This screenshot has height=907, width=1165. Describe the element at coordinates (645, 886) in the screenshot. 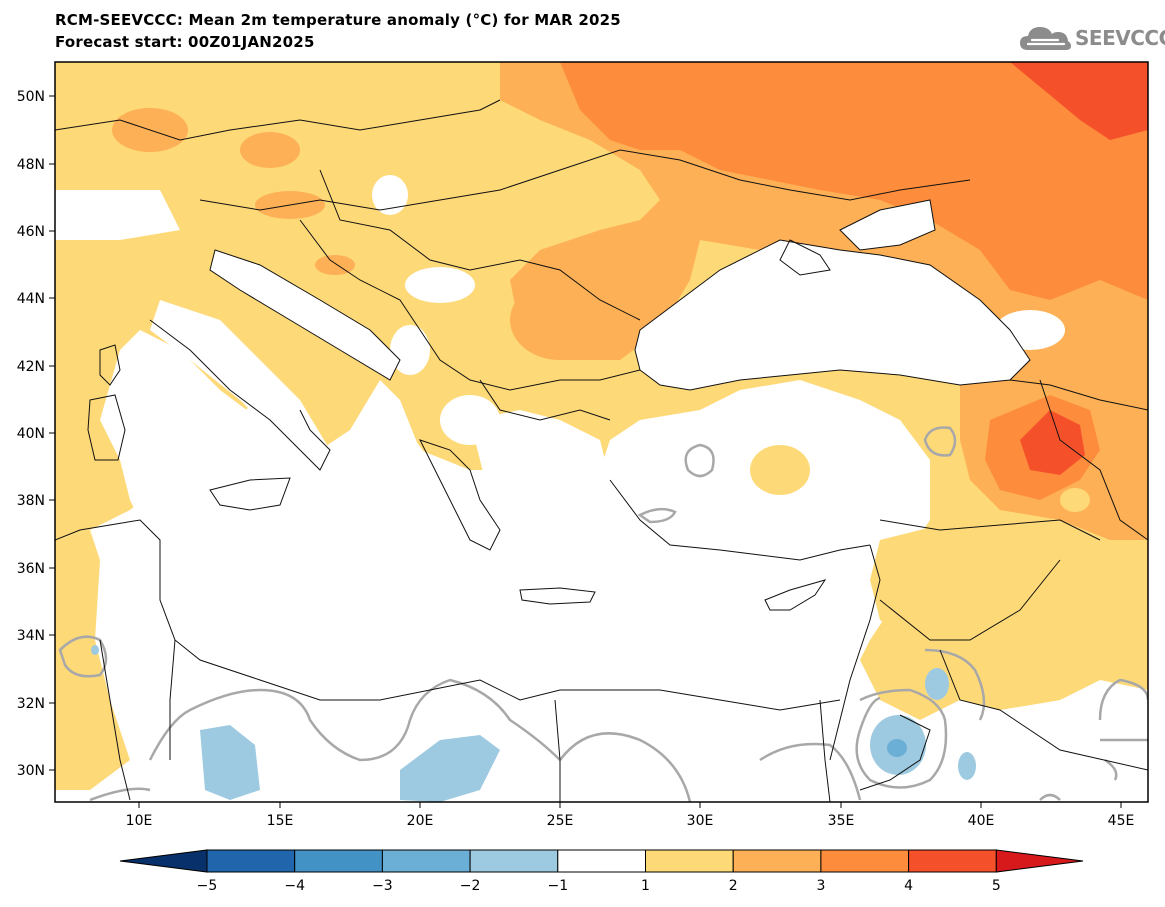

I see `colorbar-label: 1` at that location.